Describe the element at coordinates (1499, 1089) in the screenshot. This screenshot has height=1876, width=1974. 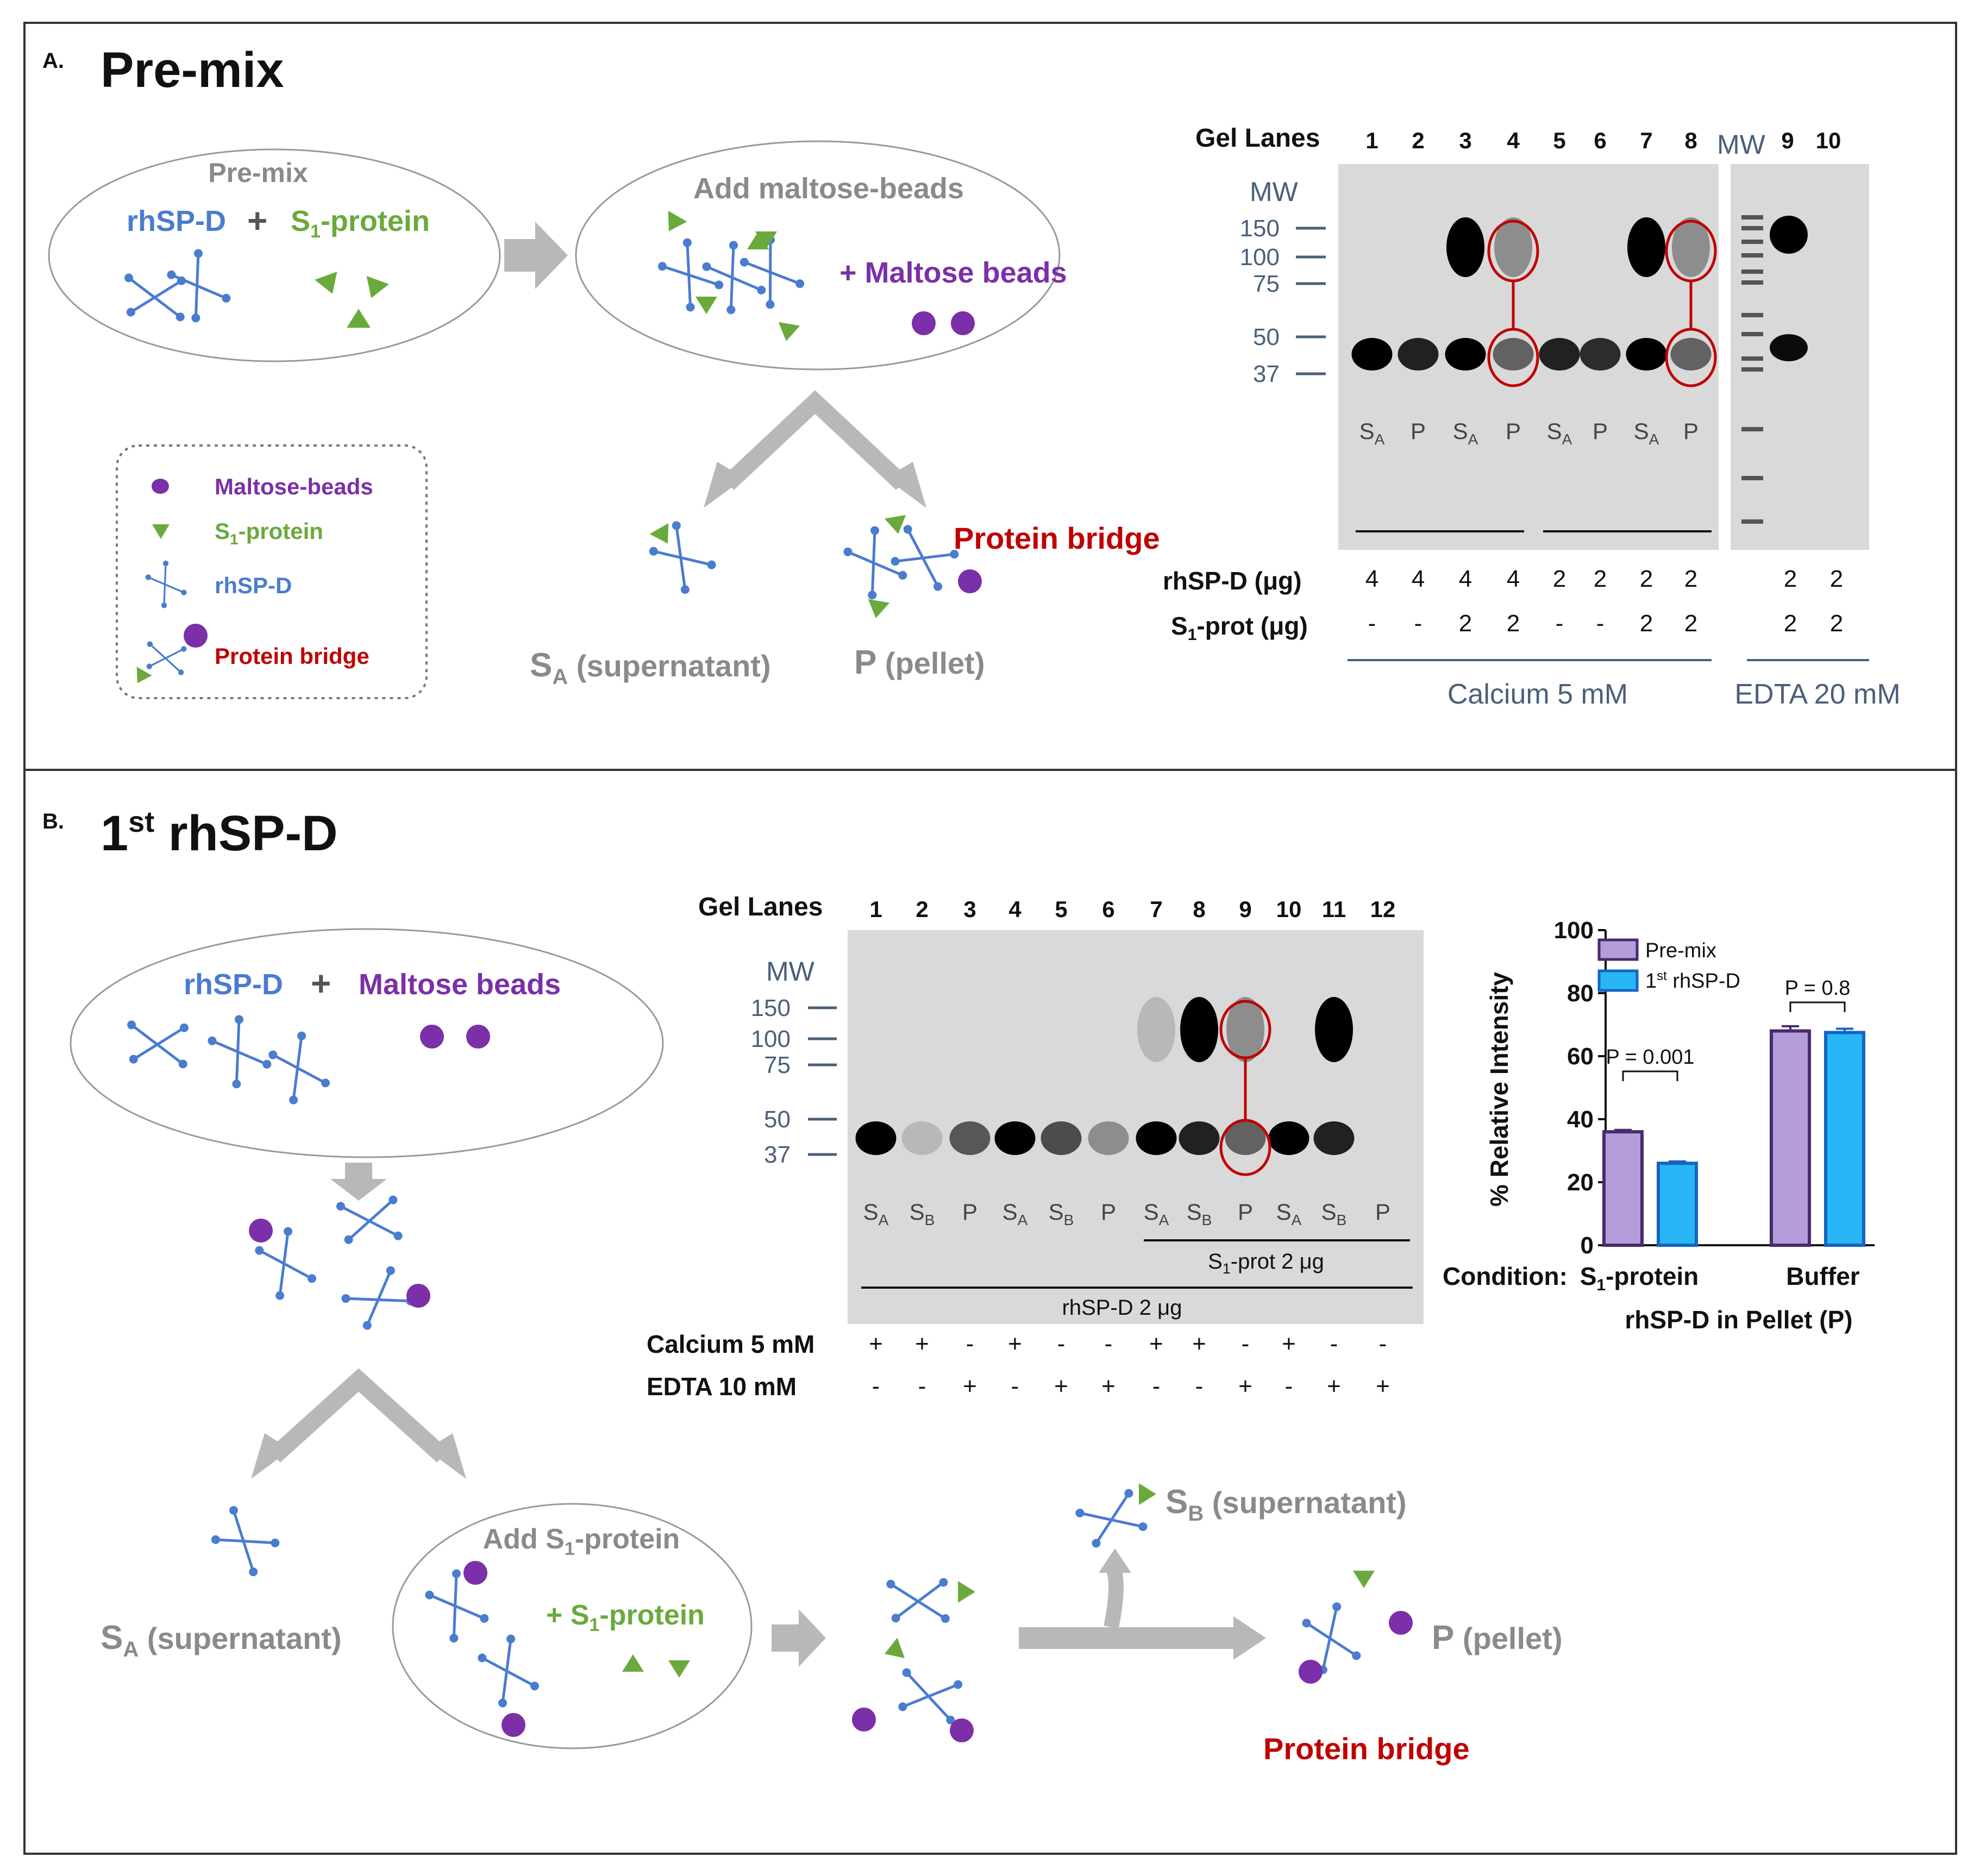
I see `y-axis-label: % Relative Intensity` at that location.